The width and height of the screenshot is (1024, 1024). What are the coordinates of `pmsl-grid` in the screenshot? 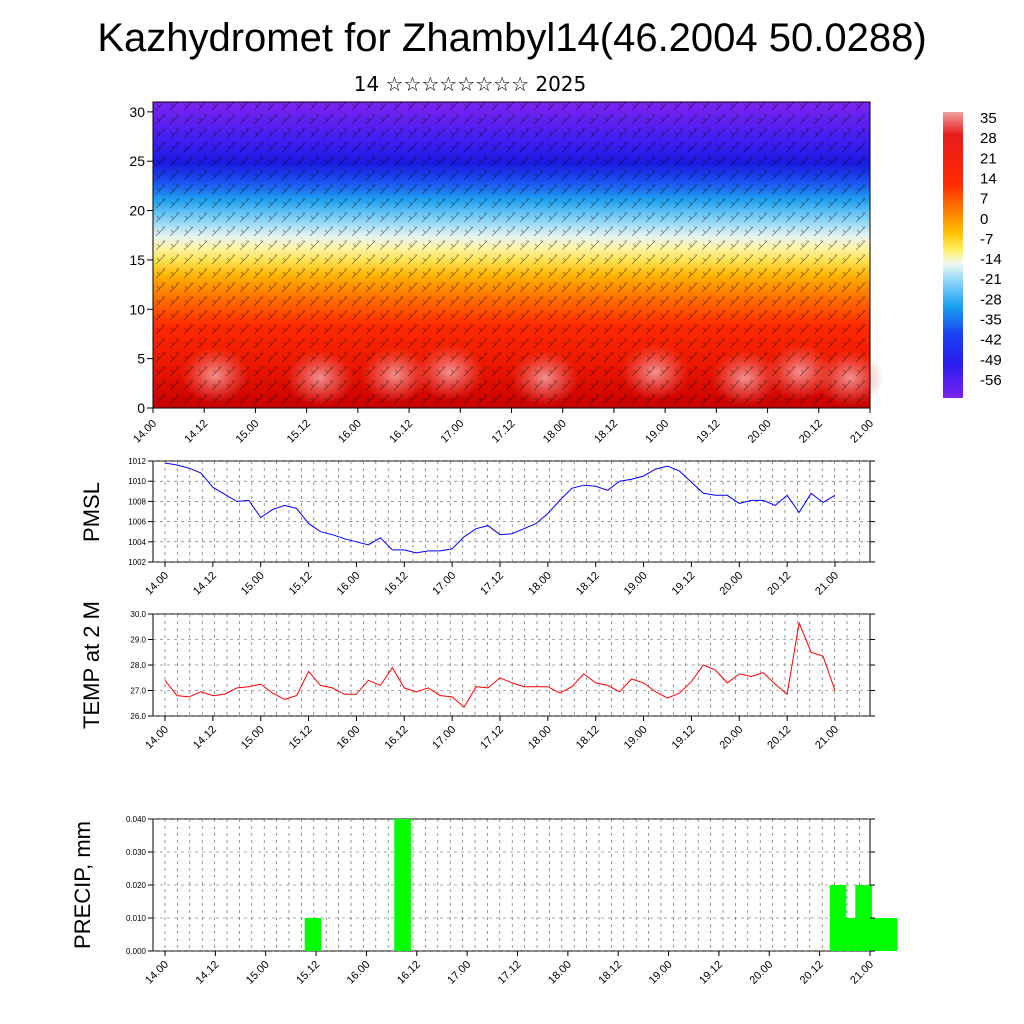 It's located at (511, 511).